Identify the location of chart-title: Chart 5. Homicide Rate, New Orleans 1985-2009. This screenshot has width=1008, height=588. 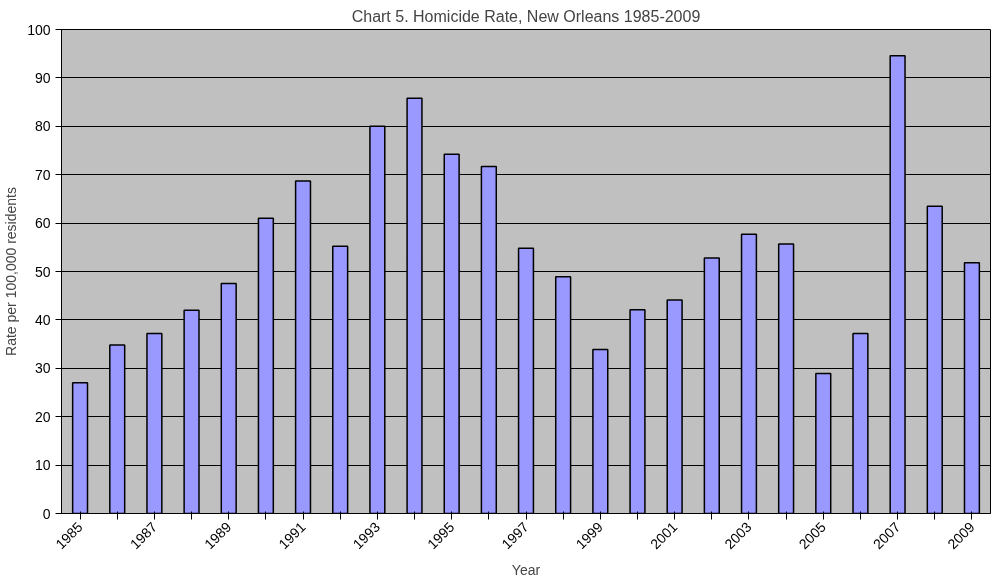
(526, 16).